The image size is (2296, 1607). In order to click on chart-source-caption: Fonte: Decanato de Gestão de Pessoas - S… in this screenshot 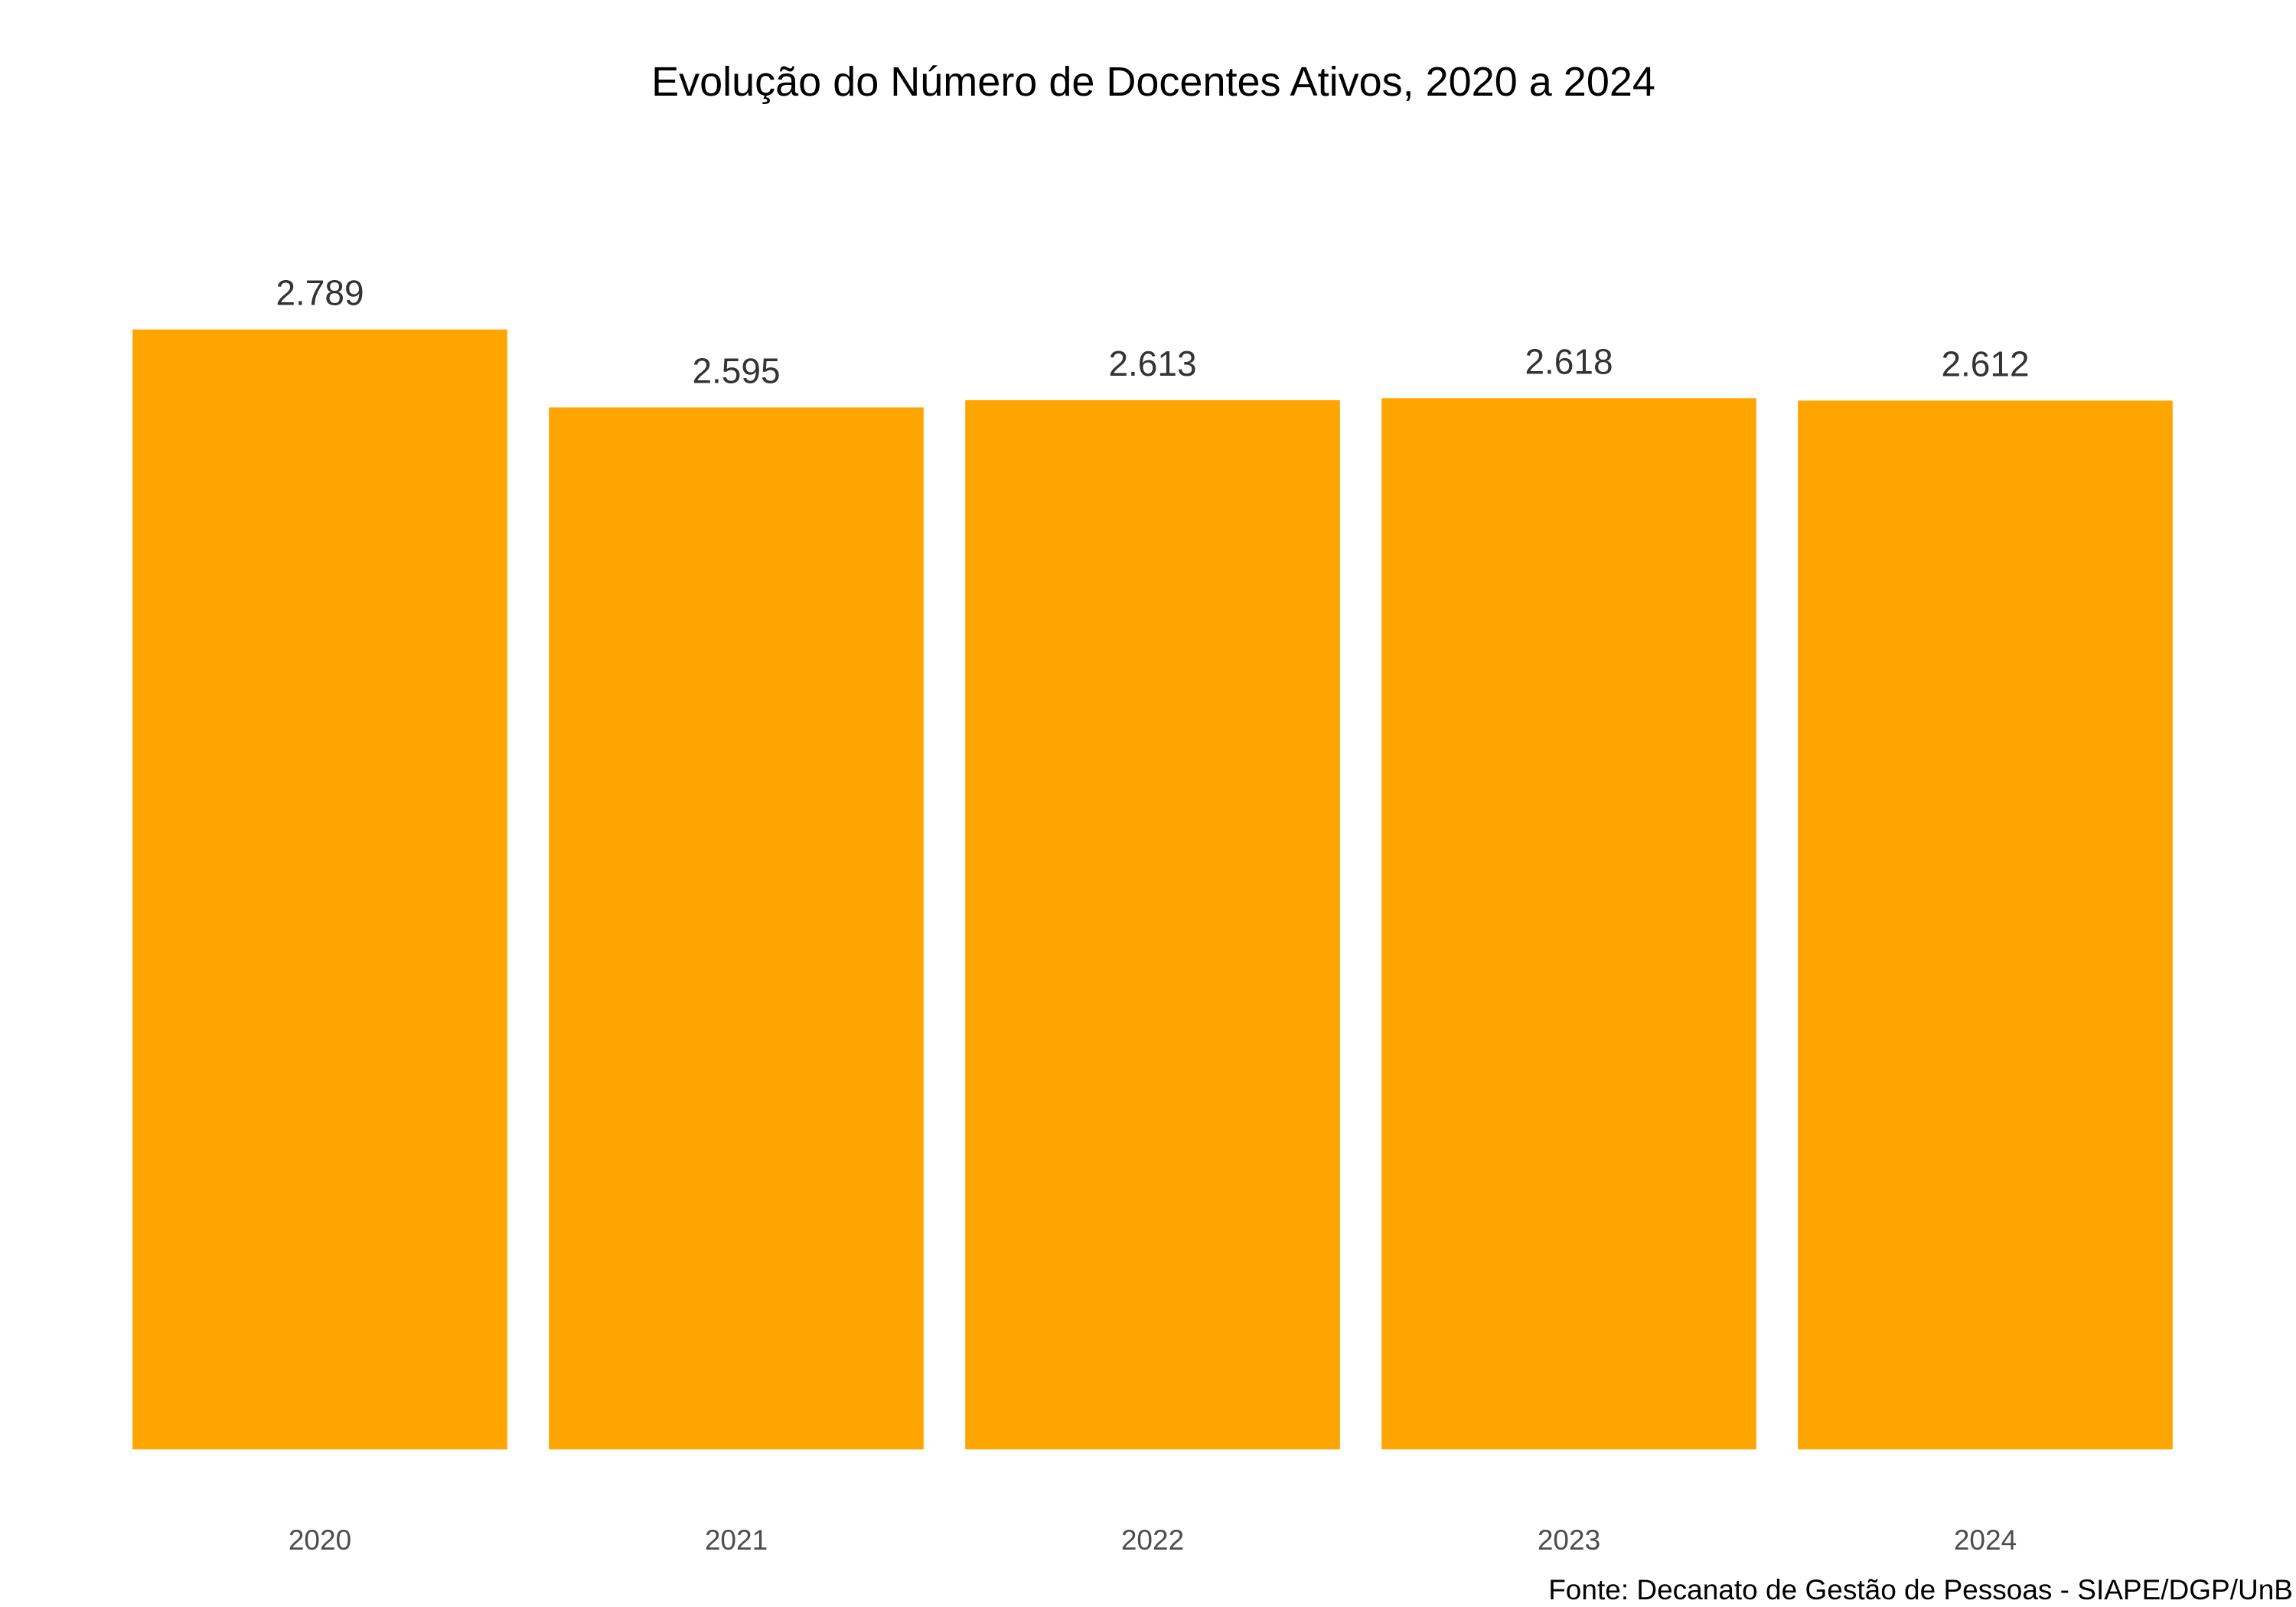, I will do `click(1920, 1589)`.